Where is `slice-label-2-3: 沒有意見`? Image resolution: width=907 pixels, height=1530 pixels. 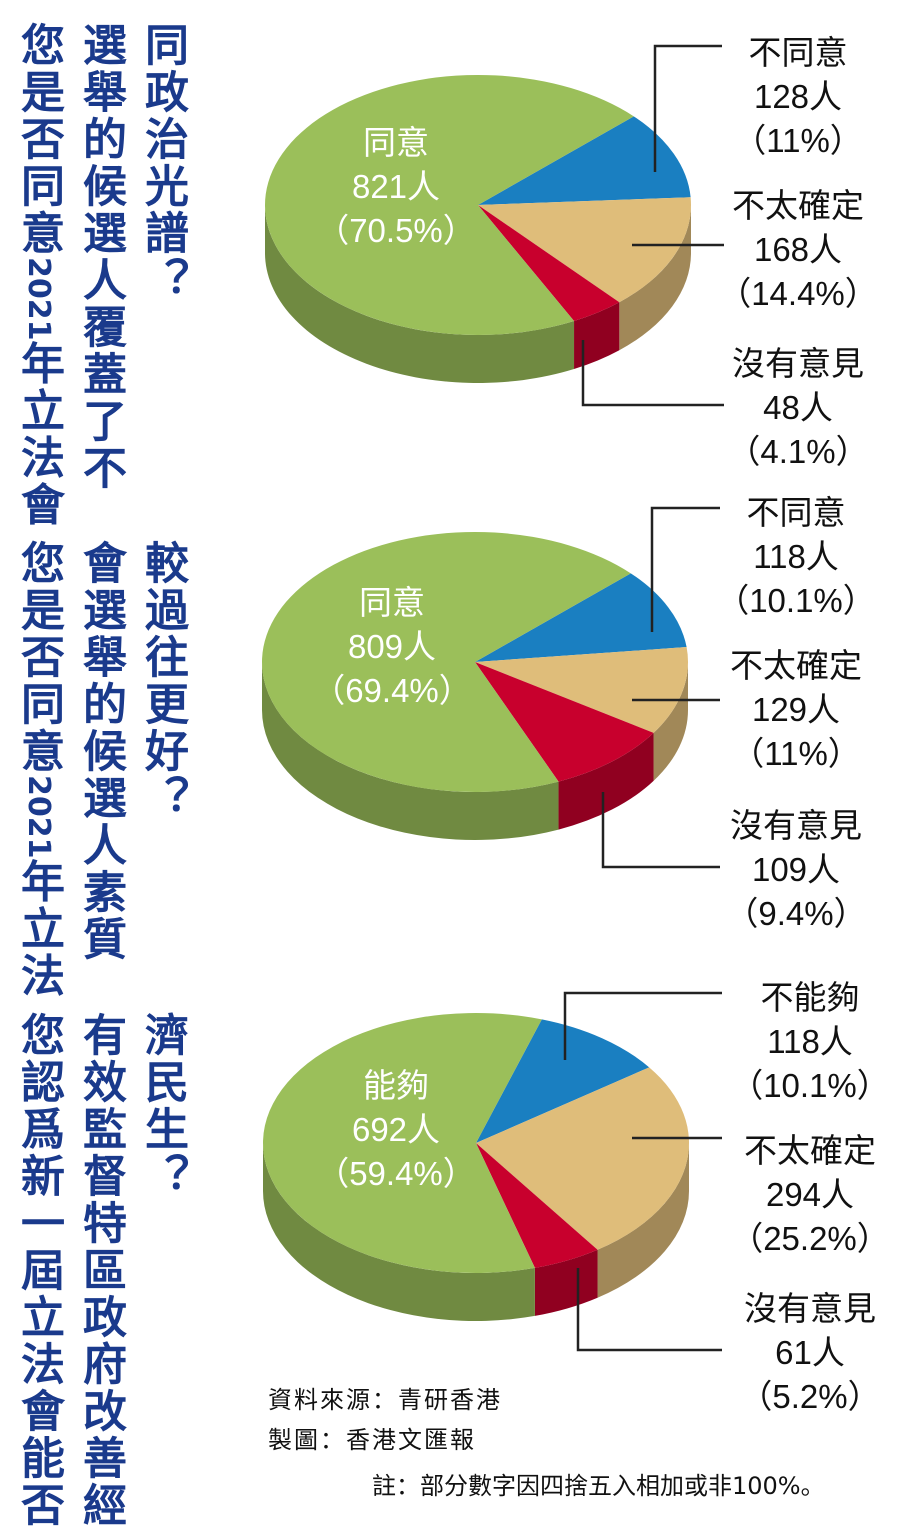 slice-label-2-3: 沒有意見 is located at coordinates (796, 825).